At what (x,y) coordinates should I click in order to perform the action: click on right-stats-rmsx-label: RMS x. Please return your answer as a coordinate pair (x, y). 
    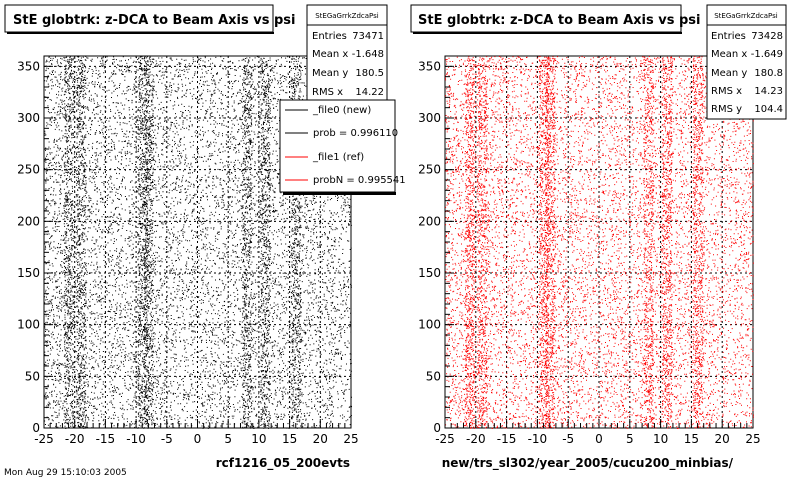
    Looking at the image, I should click on (726, 91).